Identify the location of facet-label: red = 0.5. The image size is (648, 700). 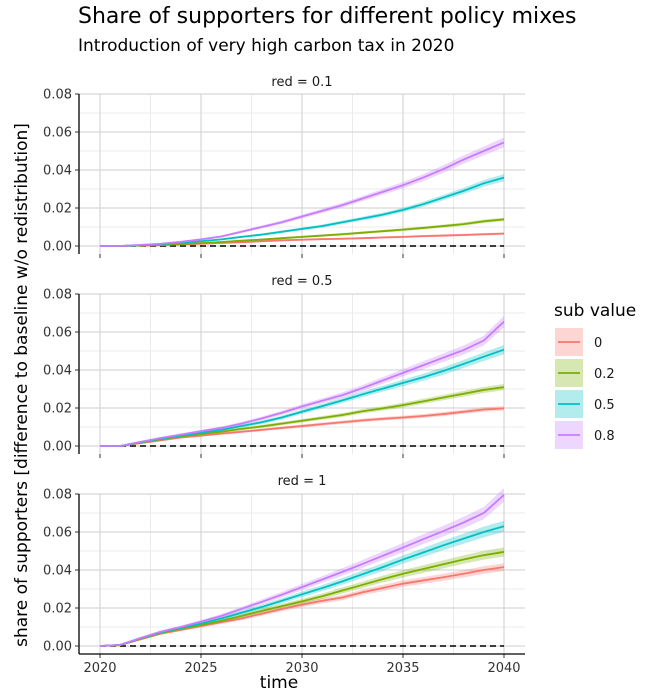
(301, 281).